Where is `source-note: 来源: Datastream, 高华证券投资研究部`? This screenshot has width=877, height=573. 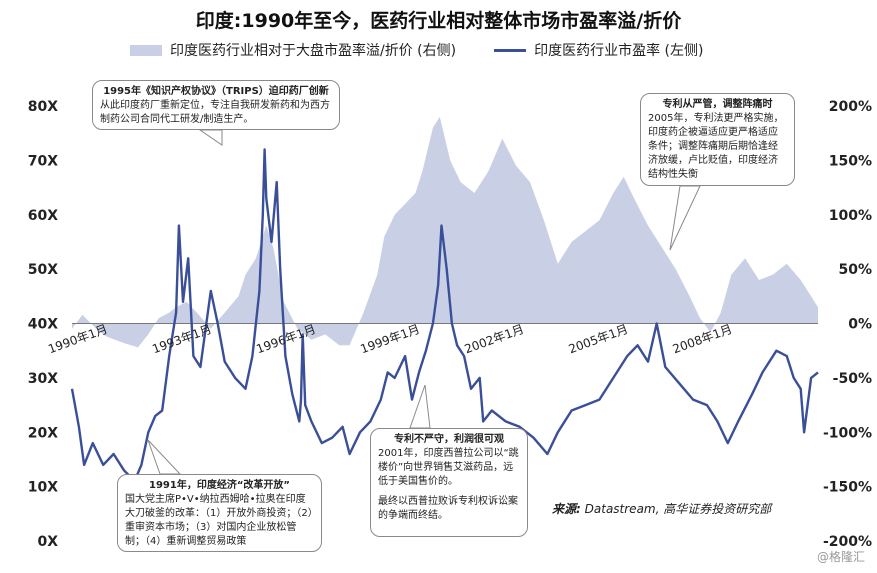 source-note: 来源: Datastream, 高华证券投资研究部 is located at coordinates (661, 508).